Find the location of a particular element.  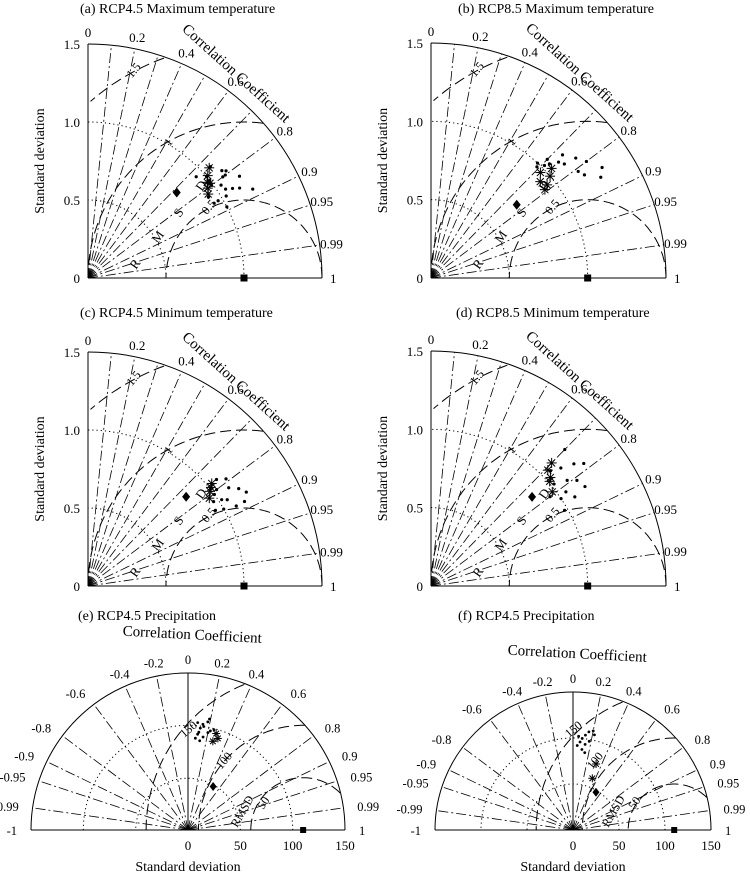

x-tick-label: 0 is located at coordinates (188, 845).